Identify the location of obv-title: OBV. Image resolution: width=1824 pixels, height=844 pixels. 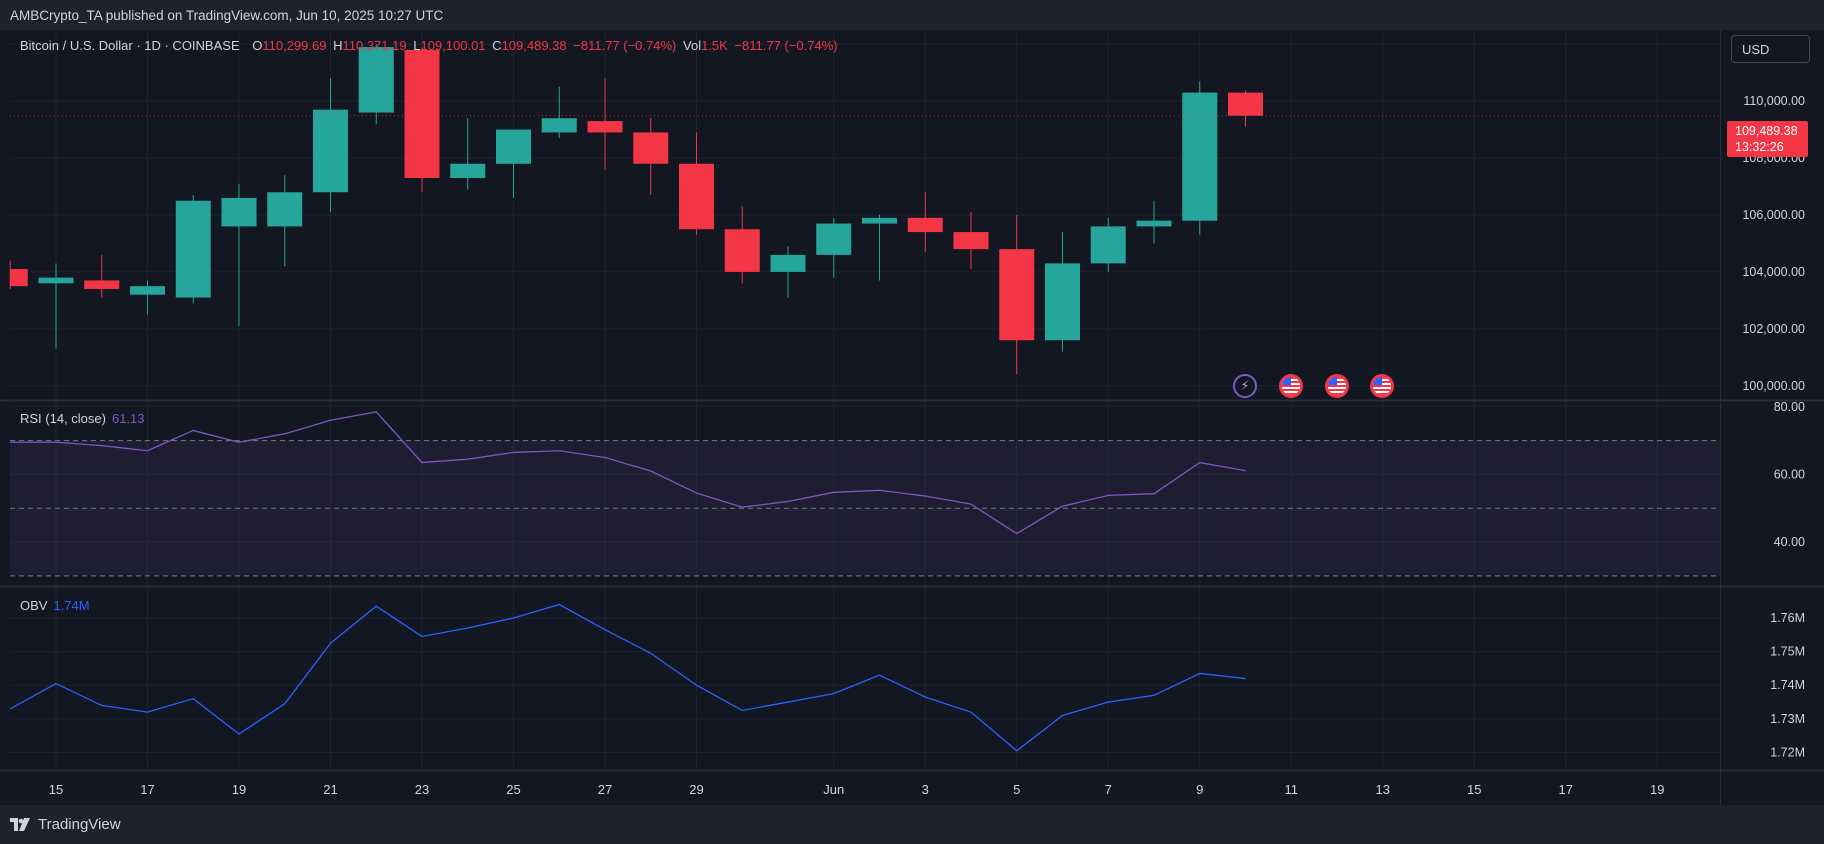
(34, 605).